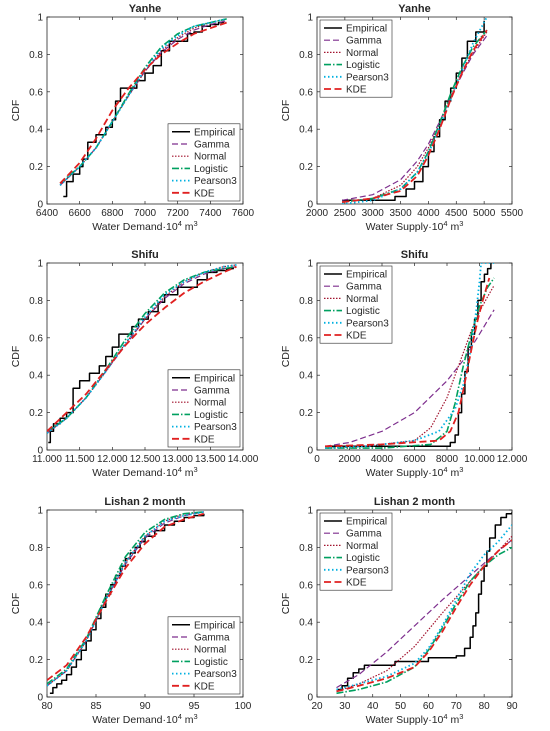 The width and height of the screenshot is (550, 731). I want to click on x-axis-label-unit-exponent: 3, so click(196, 223).